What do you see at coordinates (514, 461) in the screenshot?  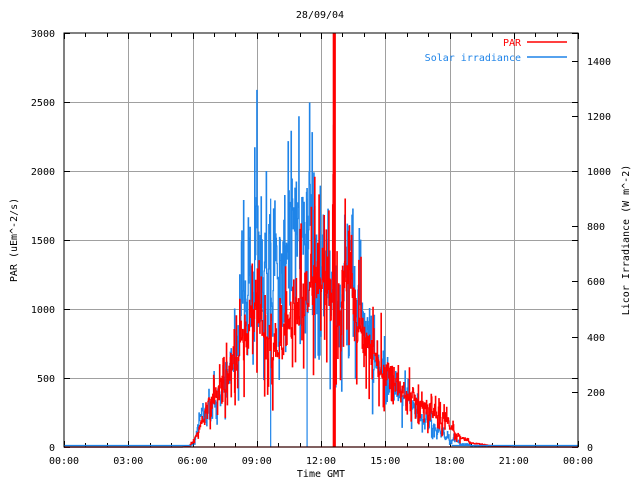 I see `x-tick-label: 21:00` at bounding box center [514, 461].